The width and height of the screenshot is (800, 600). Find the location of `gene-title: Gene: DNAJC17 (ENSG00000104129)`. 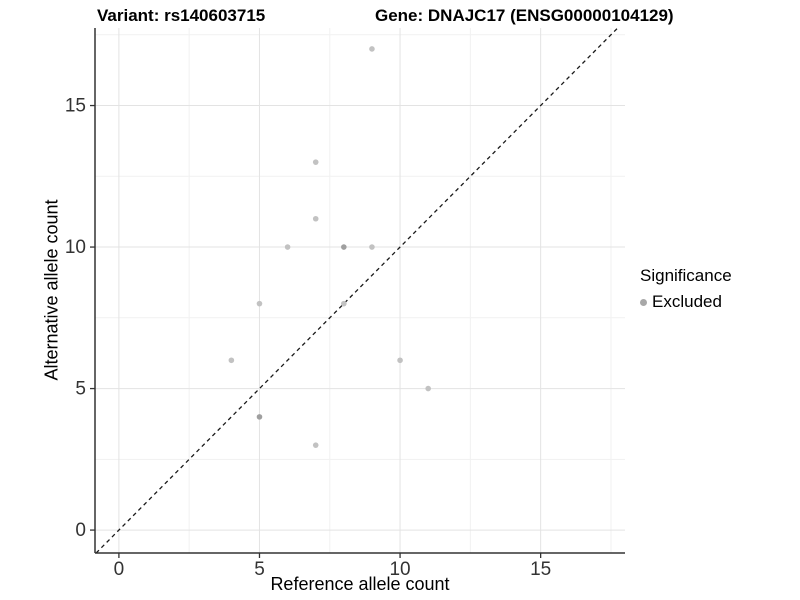

gene-title: Gene: DNAJC17 (ENSG00000104129) is located at coordinates (524, 15).